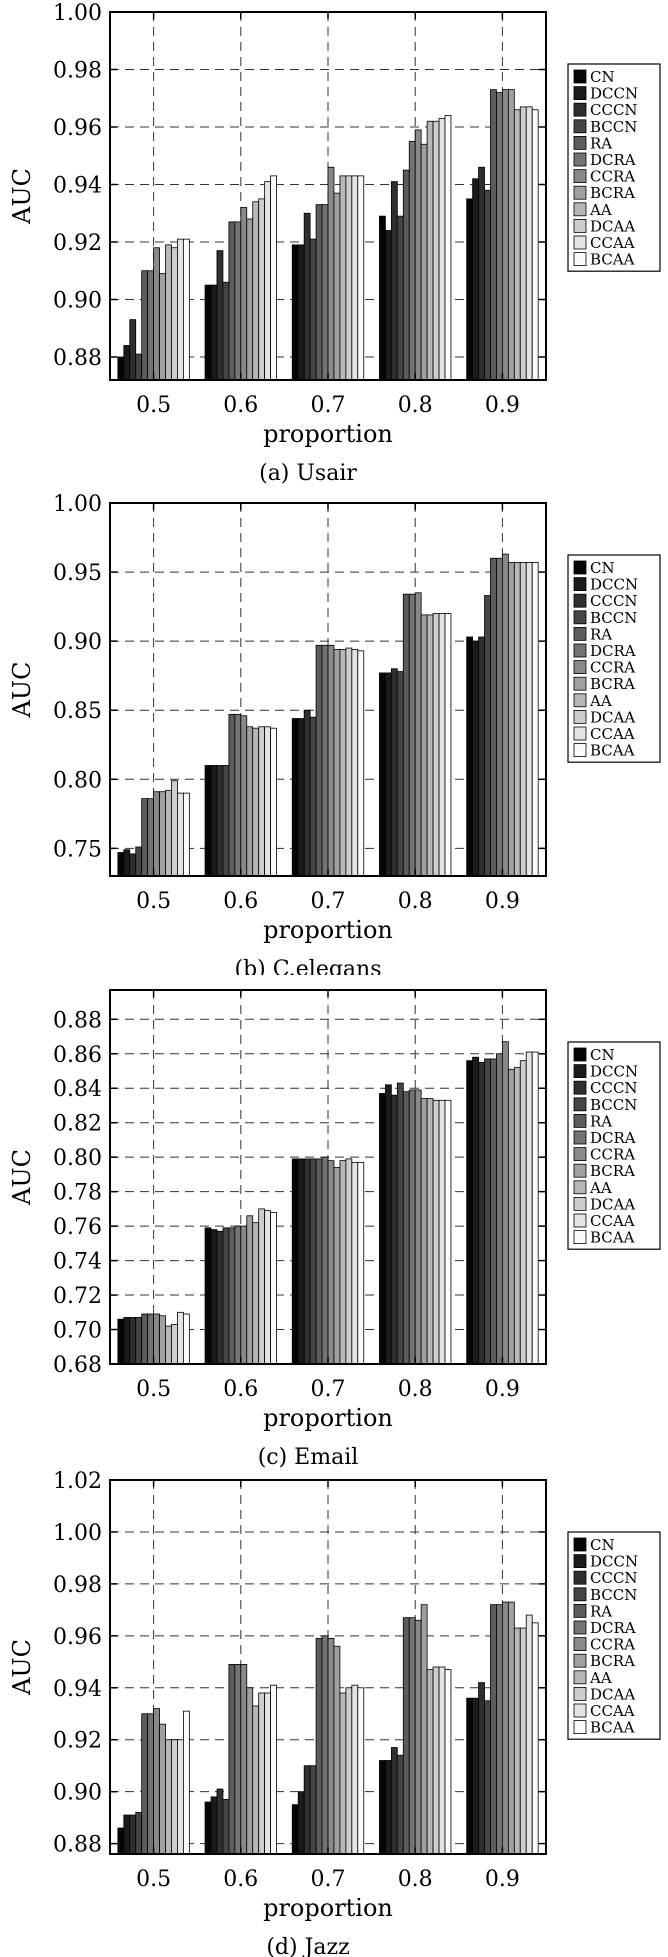  Describe the element at coordinates (415, 405) in the screenshot. I see `x-tick-label: 0.8` at that location.